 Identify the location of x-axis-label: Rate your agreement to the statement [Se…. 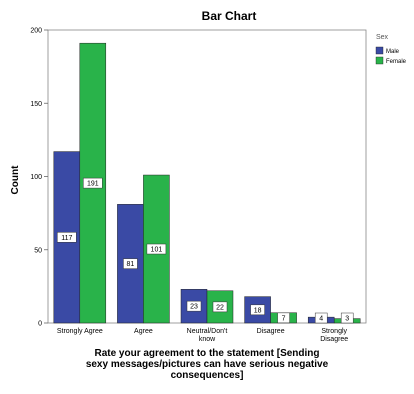
(207, 364).